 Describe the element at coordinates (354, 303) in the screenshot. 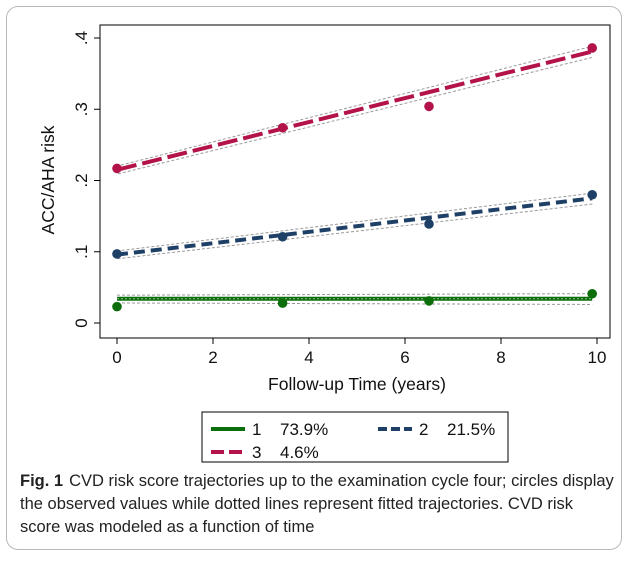

I see `fitted-band-1-upper` at that location.